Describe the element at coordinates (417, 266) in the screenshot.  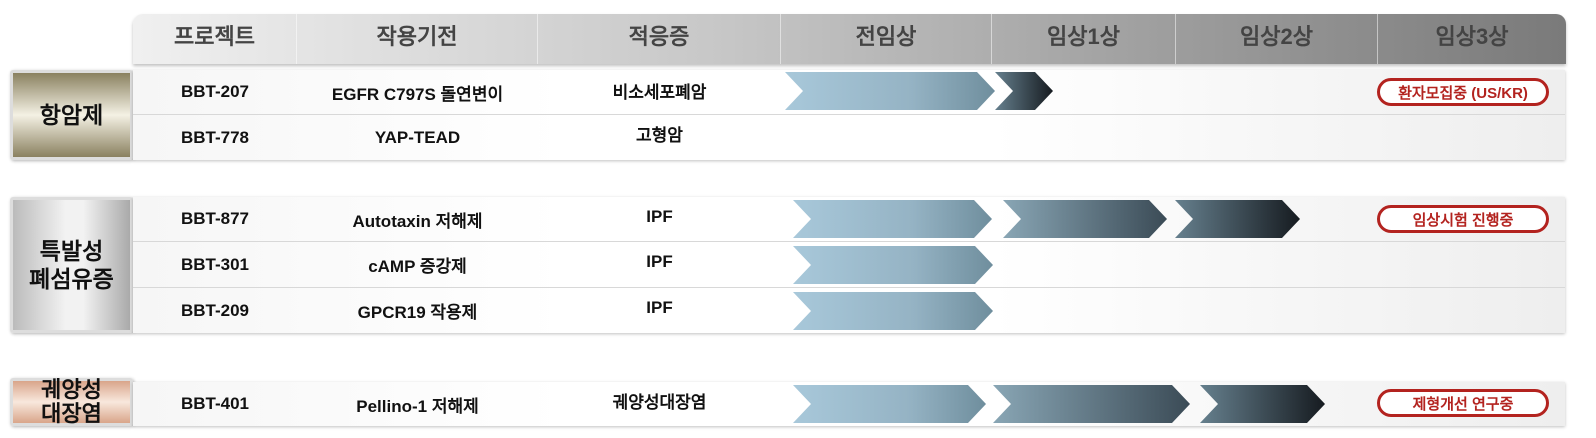
I see `moa-cell: cAMP 증강제` at that location.